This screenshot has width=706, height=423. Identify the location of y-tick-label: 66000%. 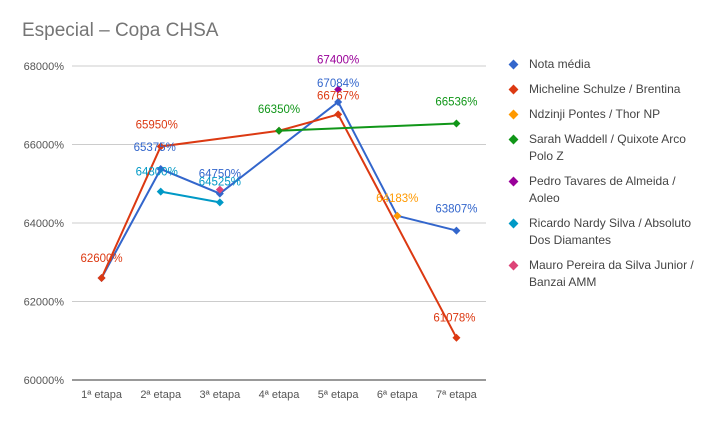
(44, 146).